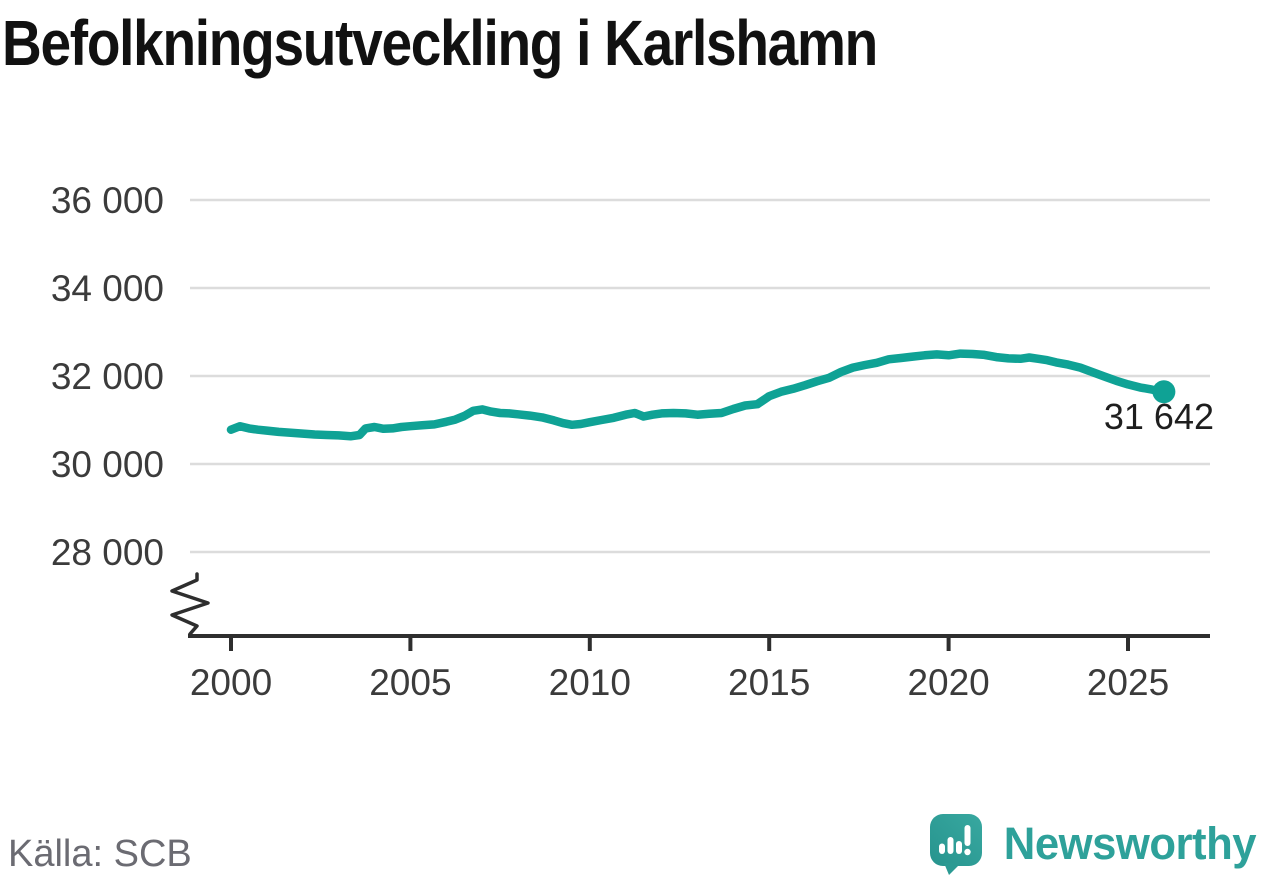 The height and width of the screenshot is (879, 1262). I want to click on newsworthy-brand: Newsworthy, so click(1092, 844).